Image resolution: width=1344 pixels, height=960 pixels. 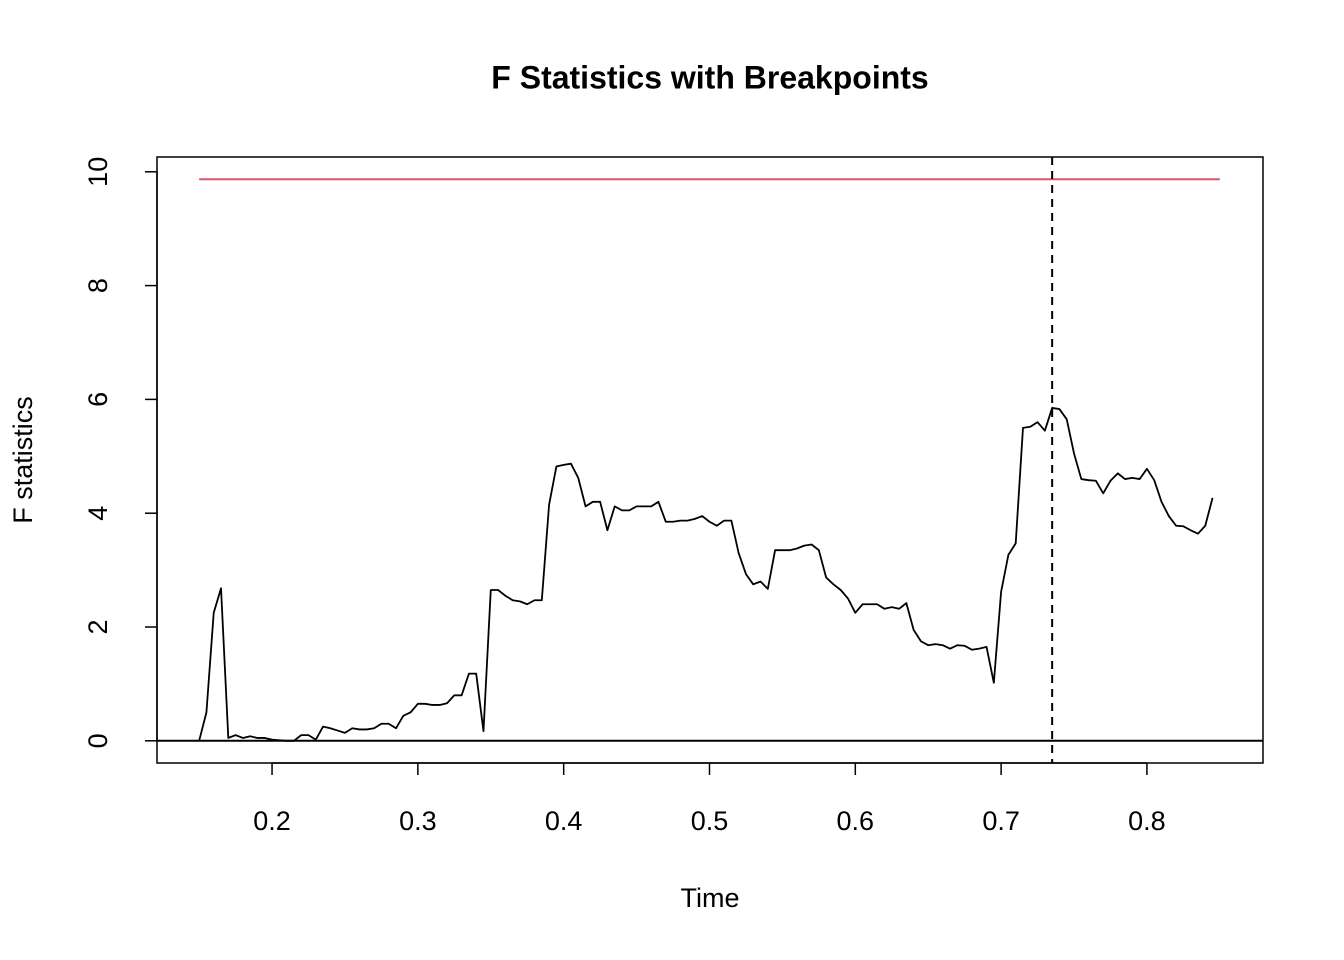 I want to click on y-tick-label: 0, so click(x=98, y=740).